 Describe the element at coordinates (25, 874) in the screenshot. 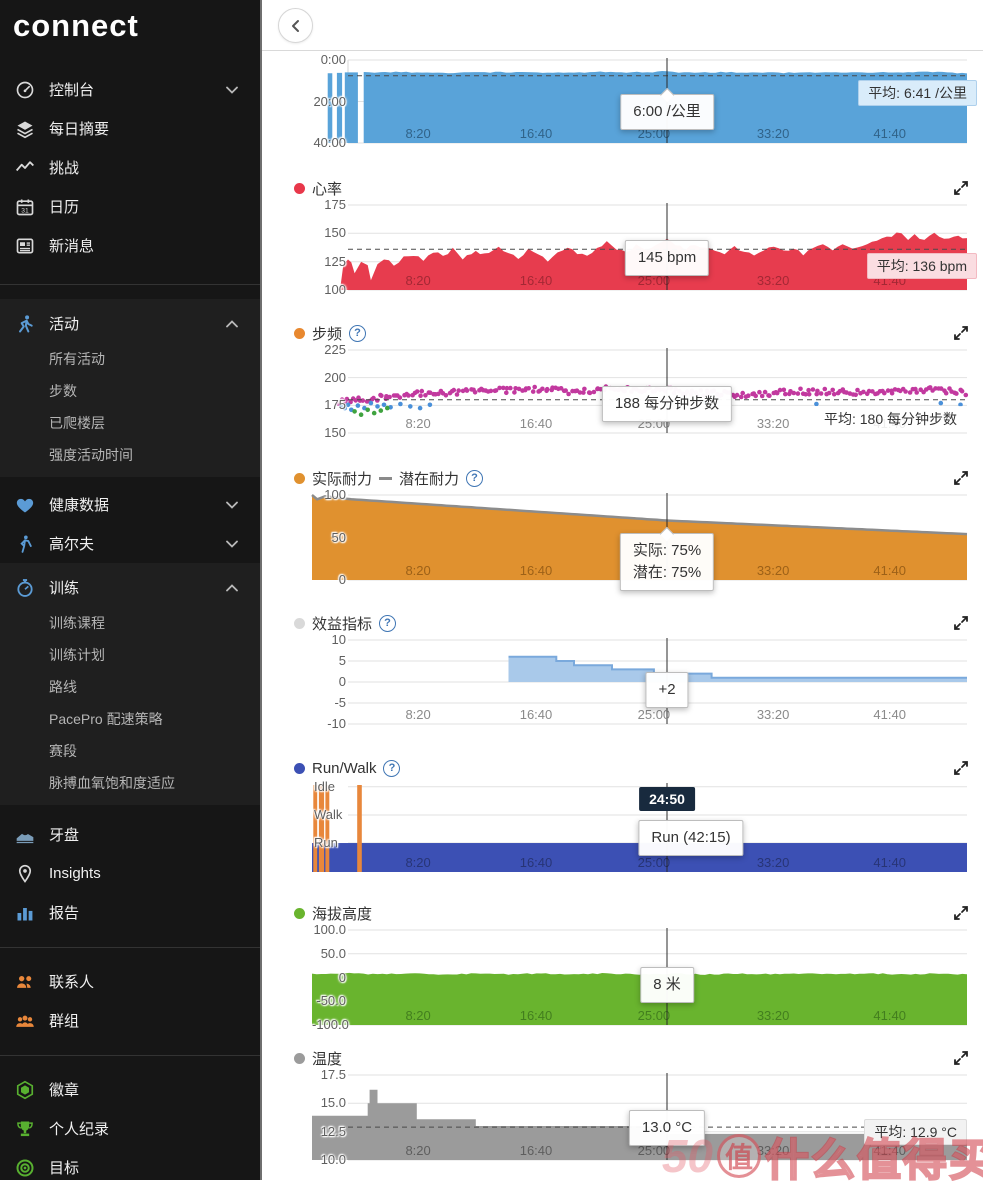

I see `pin-icon` at that location.